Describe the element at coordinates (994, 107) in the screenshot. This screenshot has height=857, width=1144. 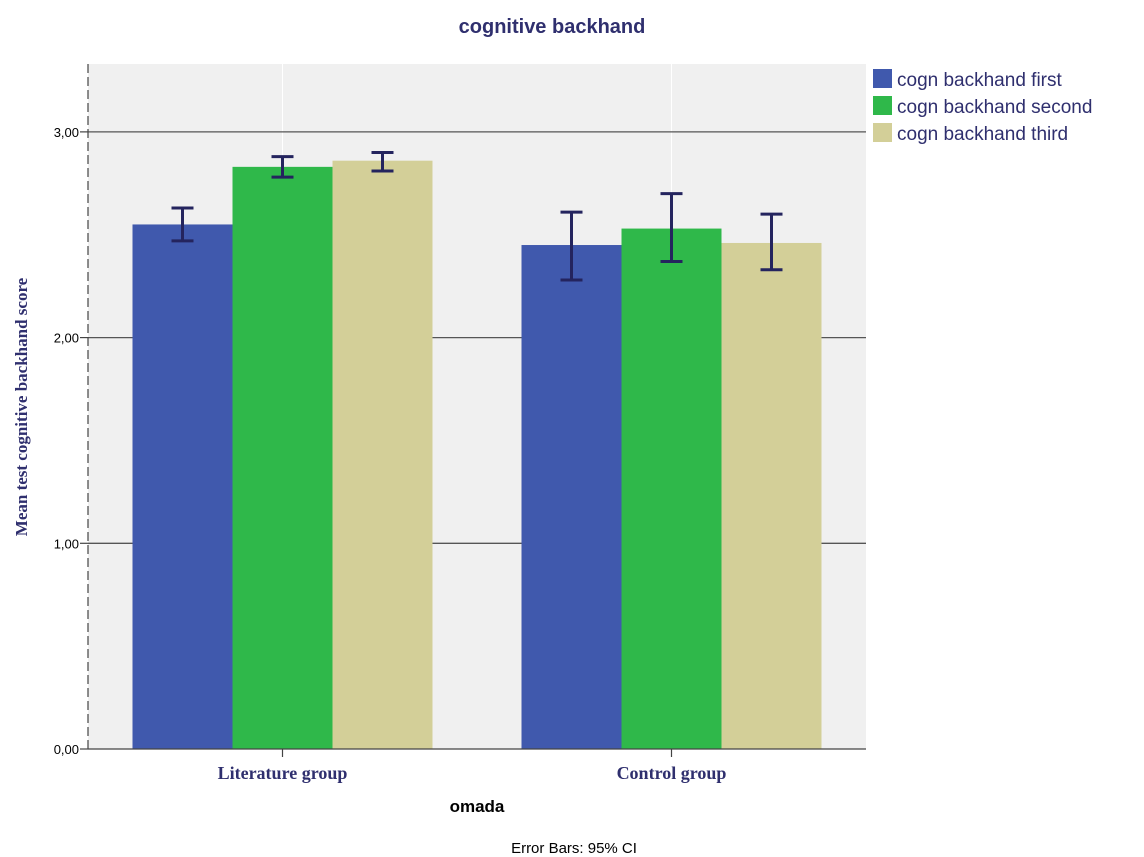
I see `legend-label: cogn backhand second` at that location.